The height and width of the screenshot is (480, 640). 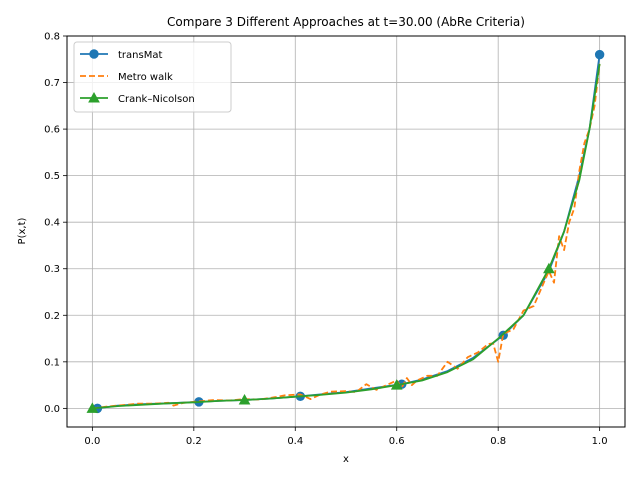 I want to click on y-tick-label: 0.5, so click(x=52, y=176).